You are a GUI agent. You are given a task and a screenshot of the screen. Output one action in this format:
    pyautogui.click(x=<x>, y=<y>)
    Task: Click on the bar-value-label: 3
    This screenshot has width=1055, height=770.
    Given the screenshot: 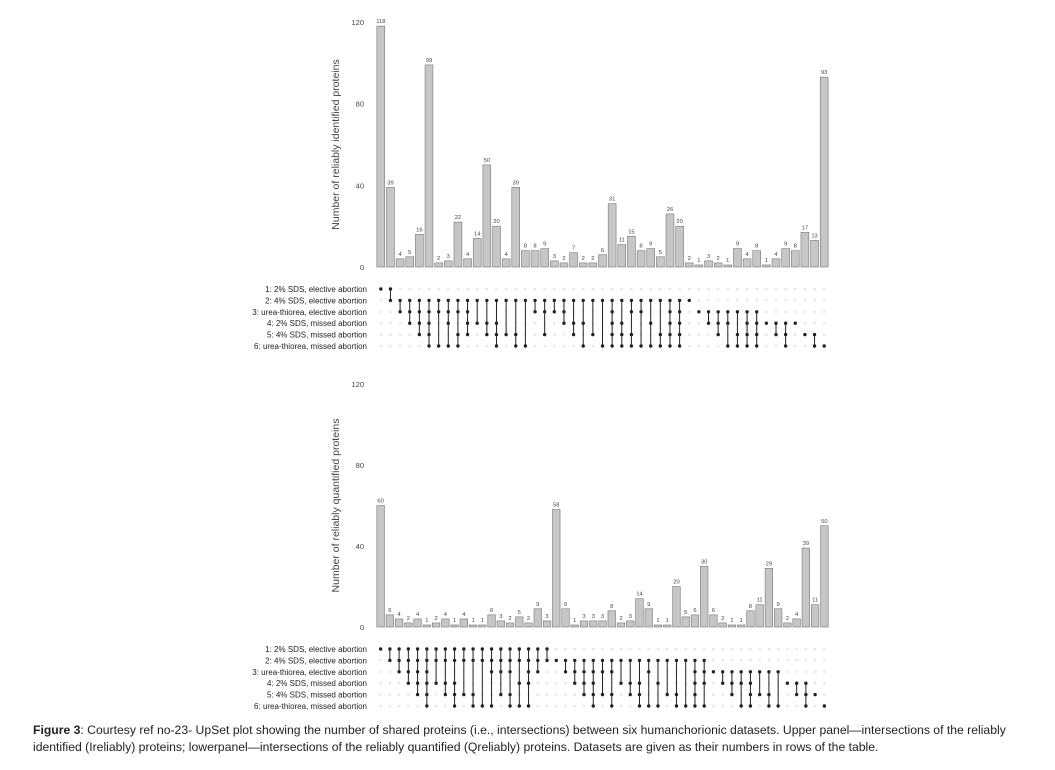 What is the action you would take?
    pyautogui.click(x=602, y=617)
    